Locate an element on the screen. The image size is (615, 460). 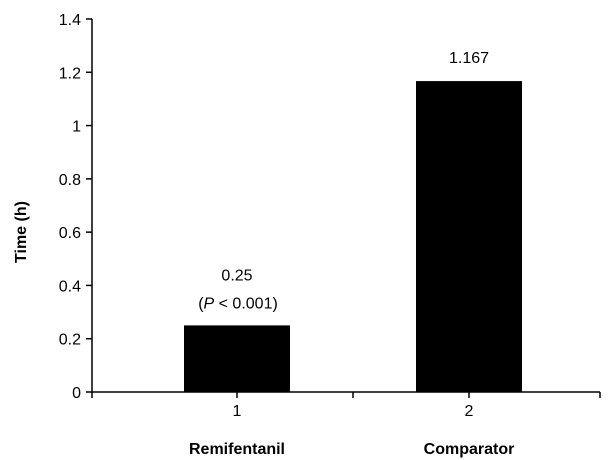
x-tick-label: 1 is located at coordinates (237, 411).